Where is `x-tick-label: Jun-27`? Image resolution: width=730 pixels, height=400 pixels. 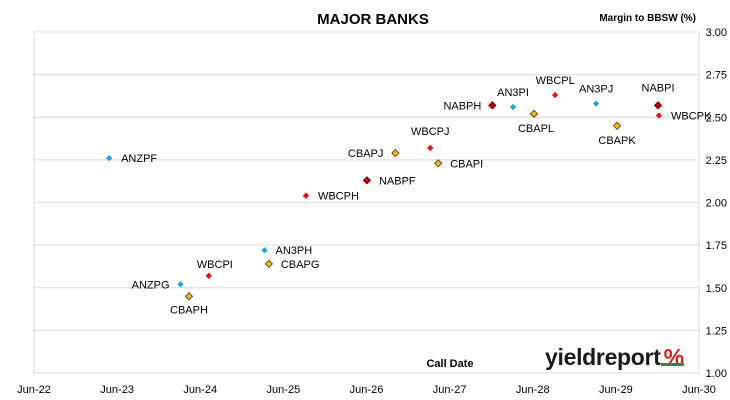
x-tick-label: Jun-27 is located at coordinates (450, 390).